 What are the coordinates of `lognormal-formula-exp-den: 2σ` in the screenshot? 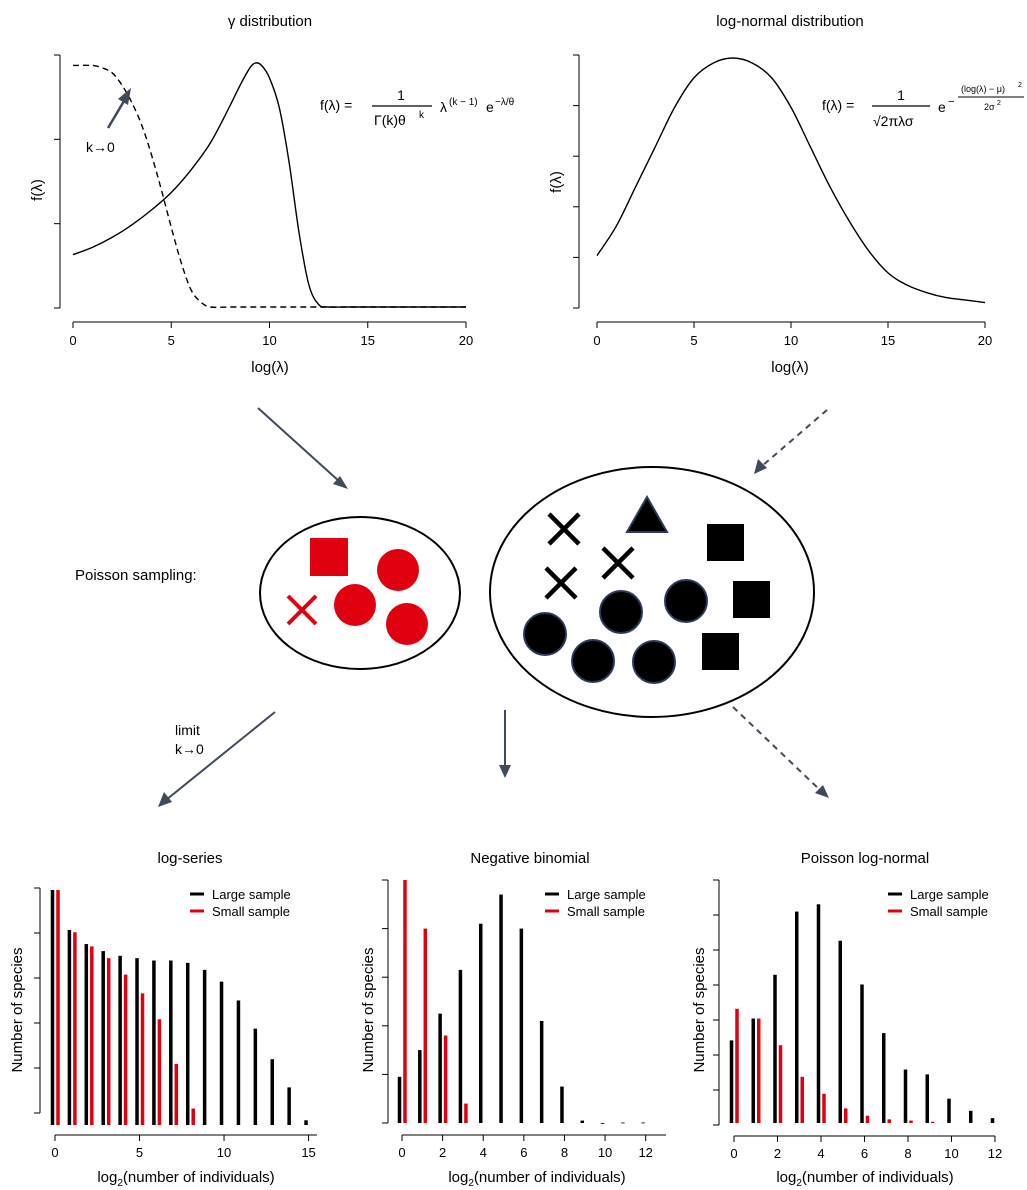 It's located at (989, 107).